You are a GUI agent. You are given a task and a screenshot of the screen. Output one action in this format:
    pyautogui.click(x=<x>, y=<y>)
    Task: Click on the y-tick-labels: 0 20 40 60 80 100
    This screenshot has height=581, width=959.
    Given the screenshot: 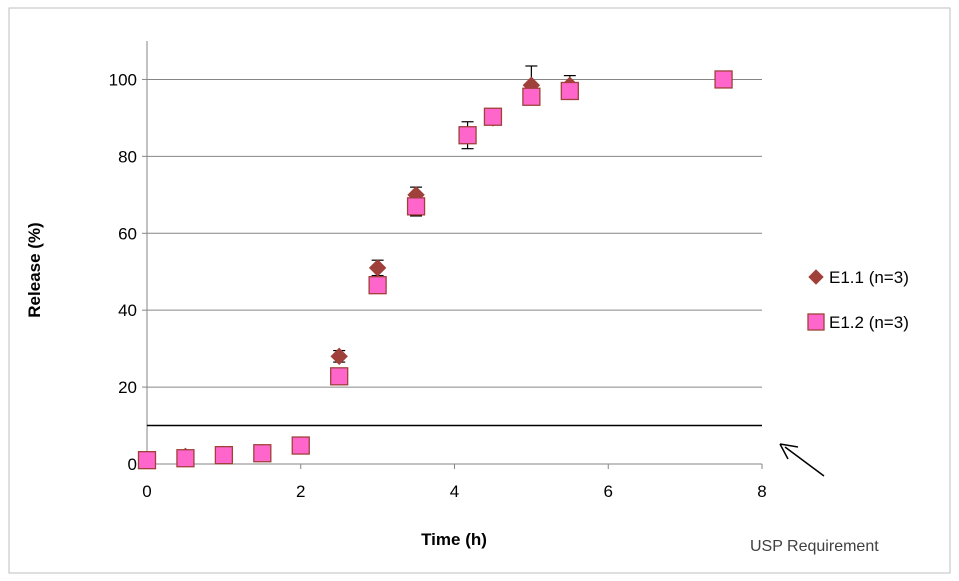 What is the action you would take?
    pyautogui.click(x=128, y=272)
    